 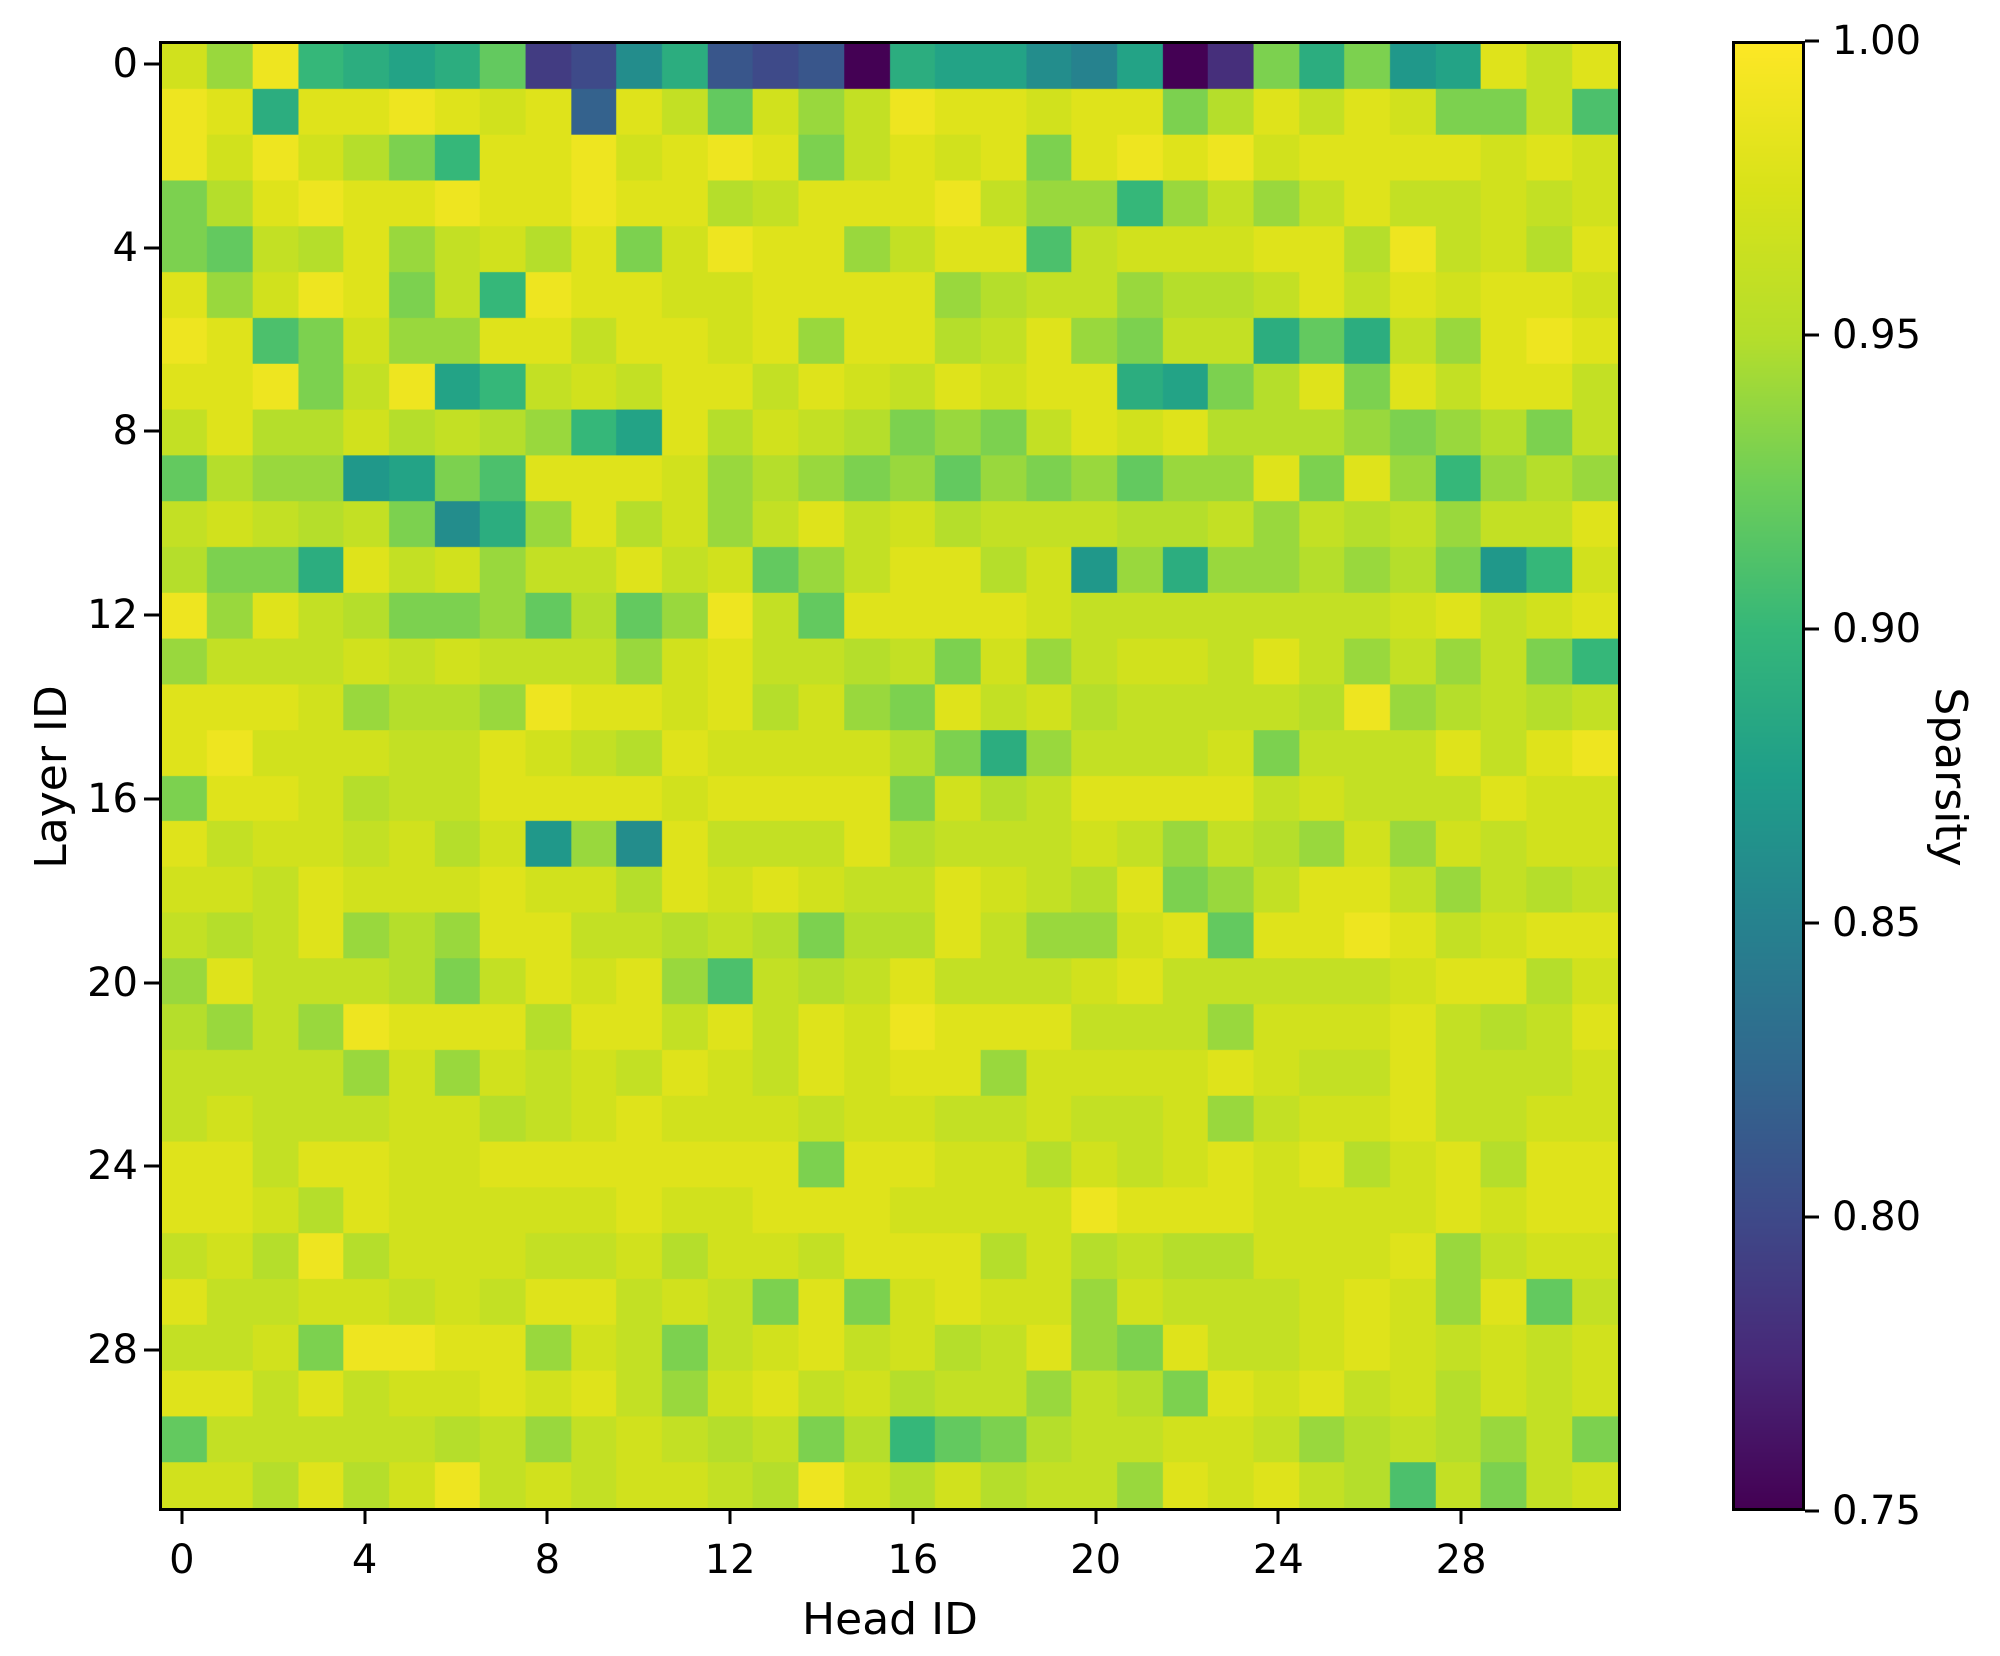 I want to click on x-tick-label: 0, so click(x=182, y=1560).